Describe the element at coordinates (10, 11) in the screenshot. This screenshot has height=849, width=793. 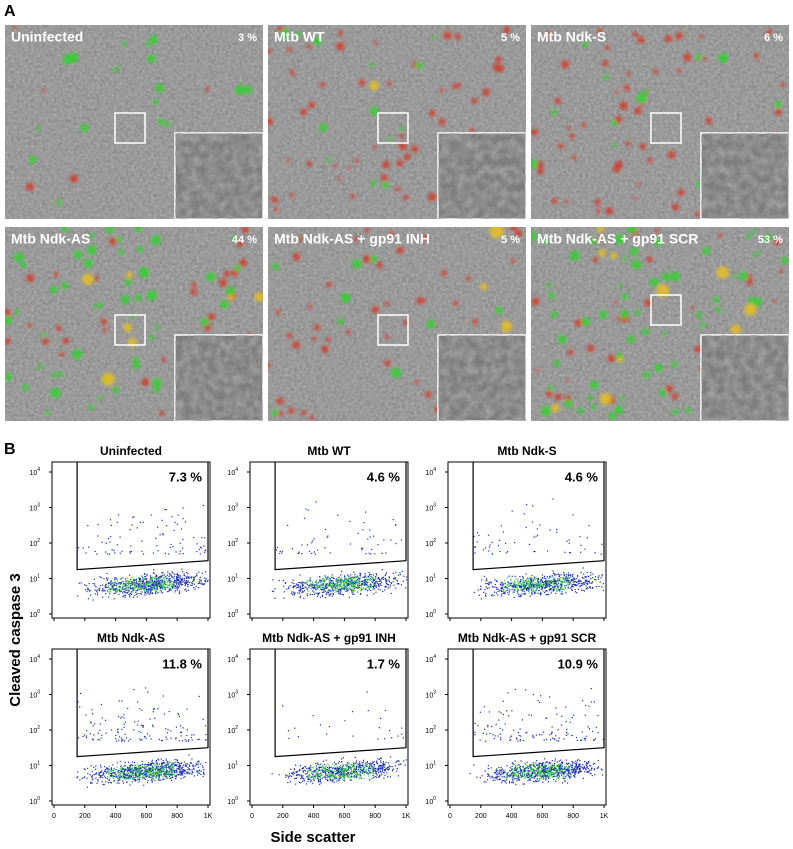
I see `panel-label: A` at that location.